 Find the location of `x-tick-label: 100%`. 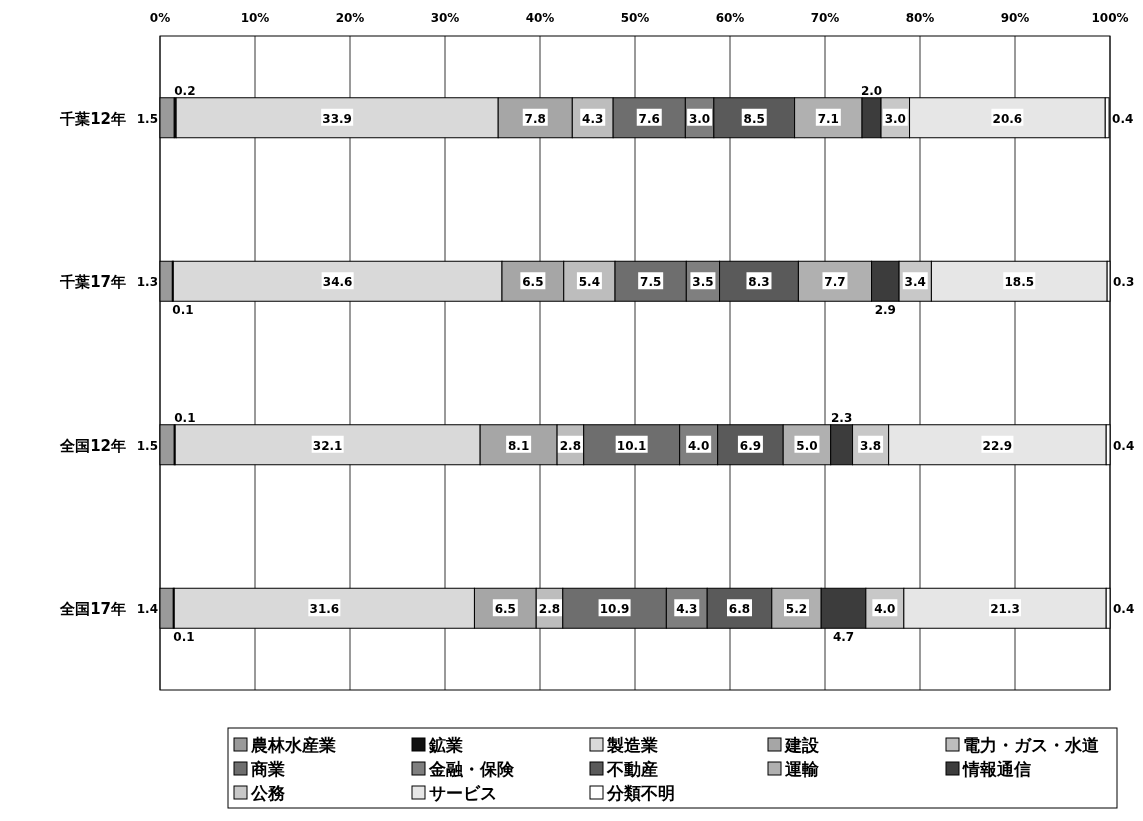

x-tick-label: 100% is located at coordinates (1110, 18).